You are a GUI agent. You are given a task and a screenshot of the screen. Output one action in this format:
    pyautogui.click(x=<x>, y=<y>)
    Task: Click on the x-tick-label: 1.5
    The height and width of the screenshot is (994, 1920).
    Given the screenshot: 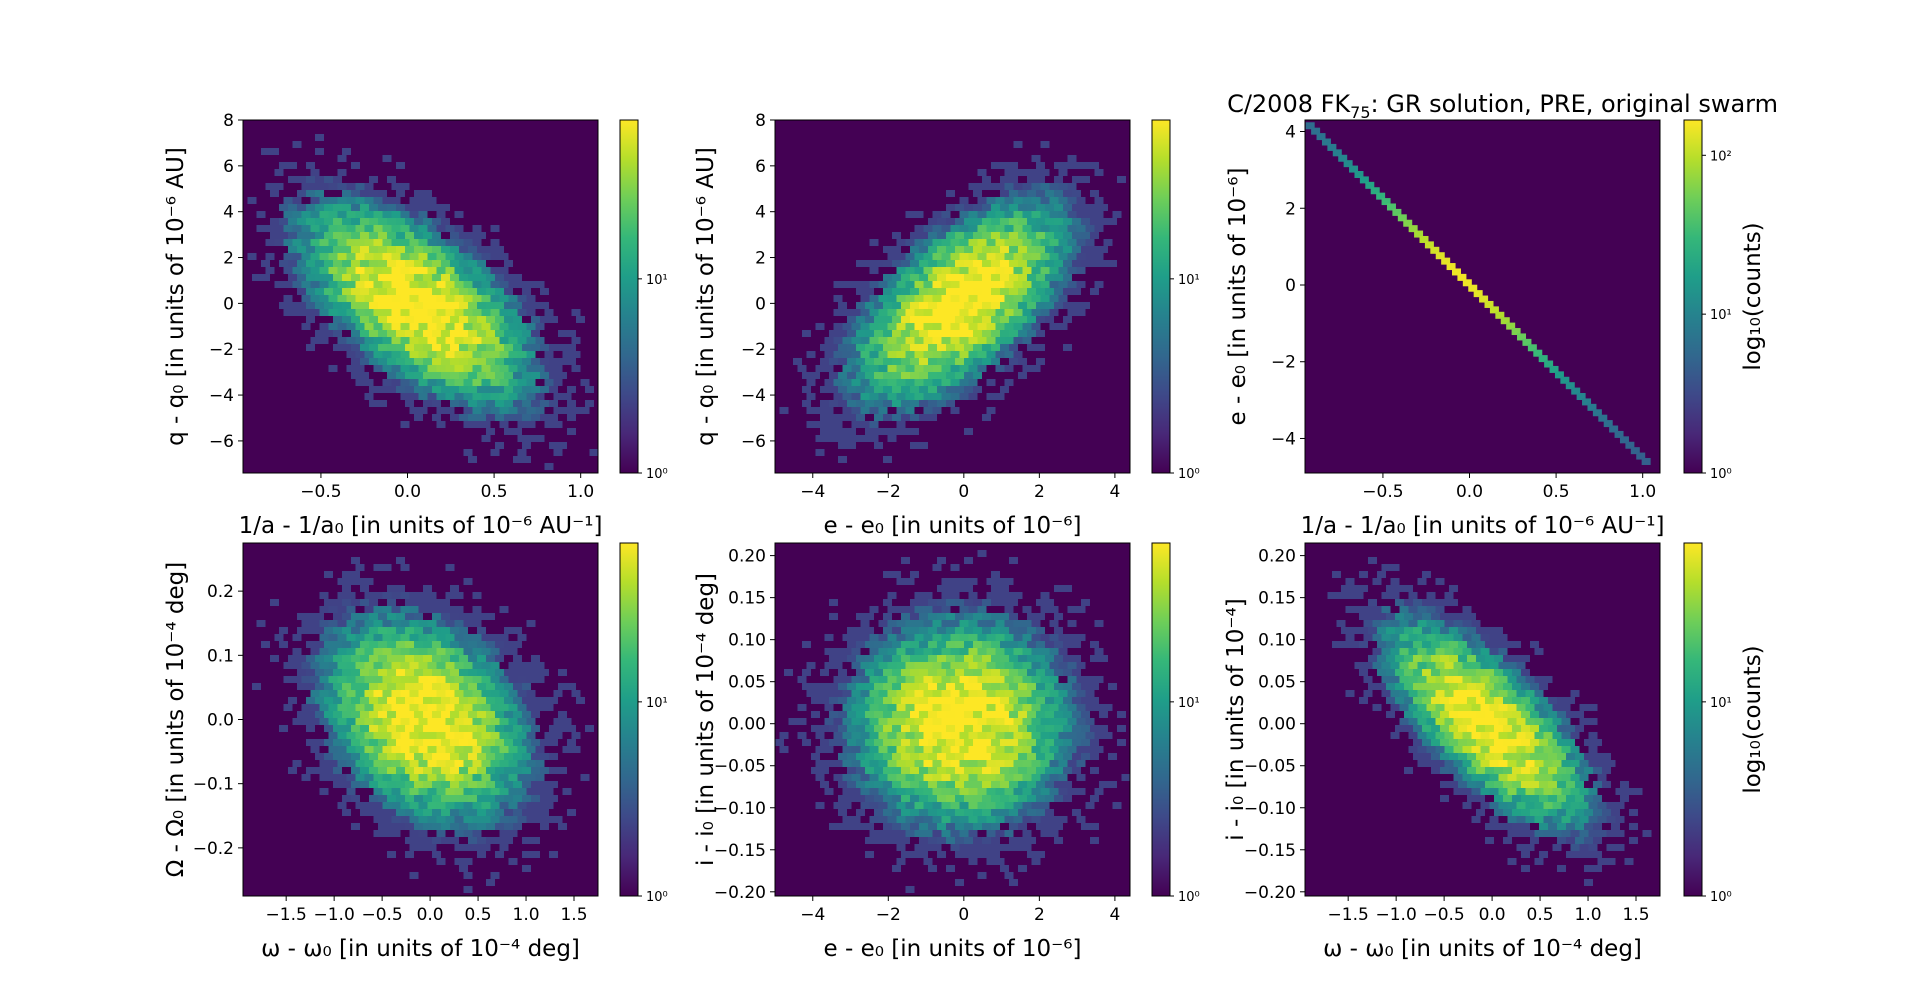 What is the action you would take?
    pyautogui.click(x=1635, y=915)
    